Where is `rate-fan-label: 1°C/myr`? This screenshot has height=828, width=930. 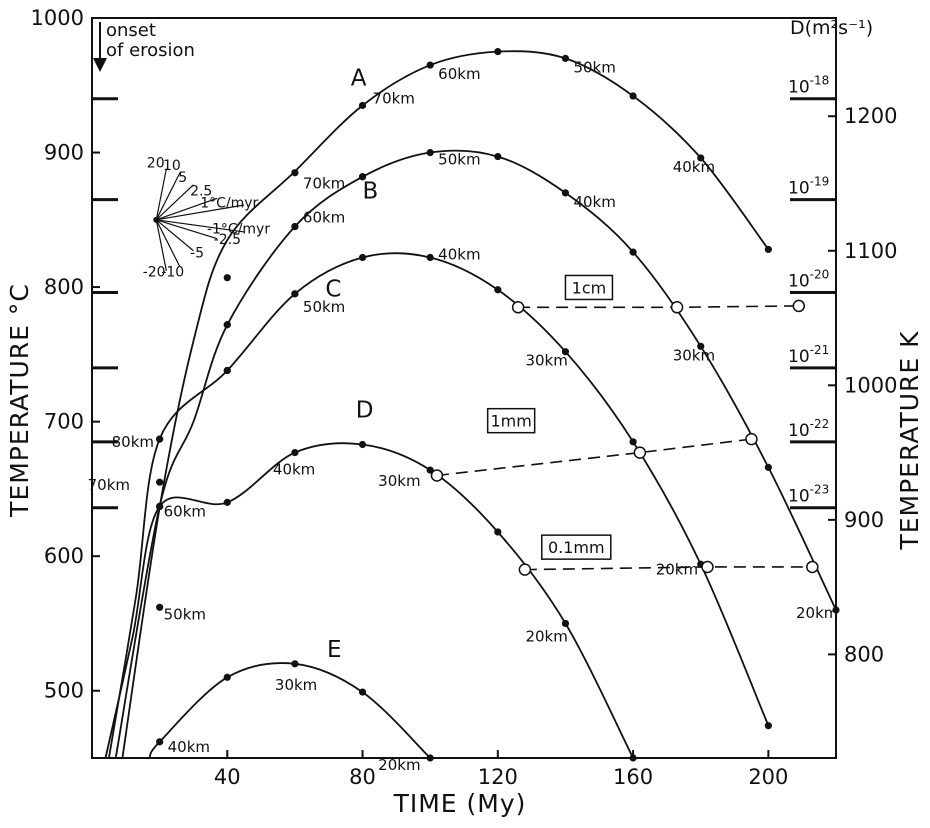
rate-fan-label: 1°C/myr is located at coordinates (229, 204).